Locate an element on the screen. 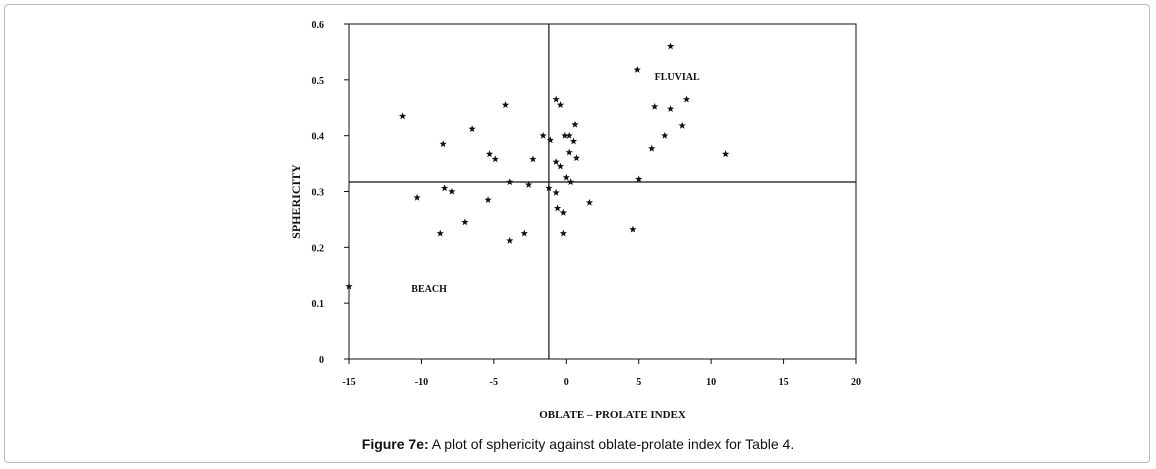 Image resolution: width=1156 pixels, height=469 pixels. x-tick-label: 0 is located at coordinates (566, 382).